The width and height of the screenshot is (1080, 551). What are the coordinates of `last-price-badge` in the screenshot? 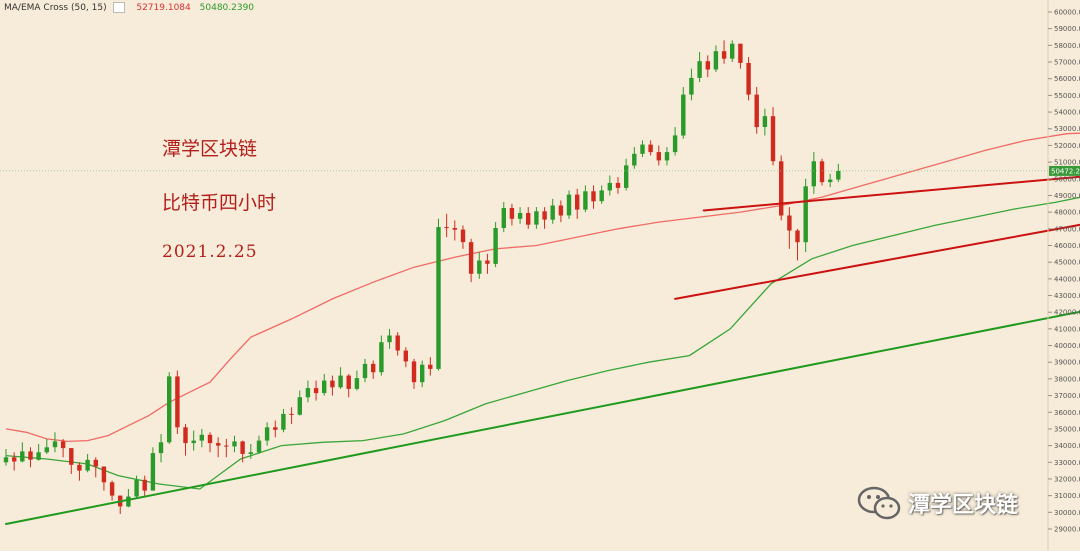 It's located at (1064, 170).